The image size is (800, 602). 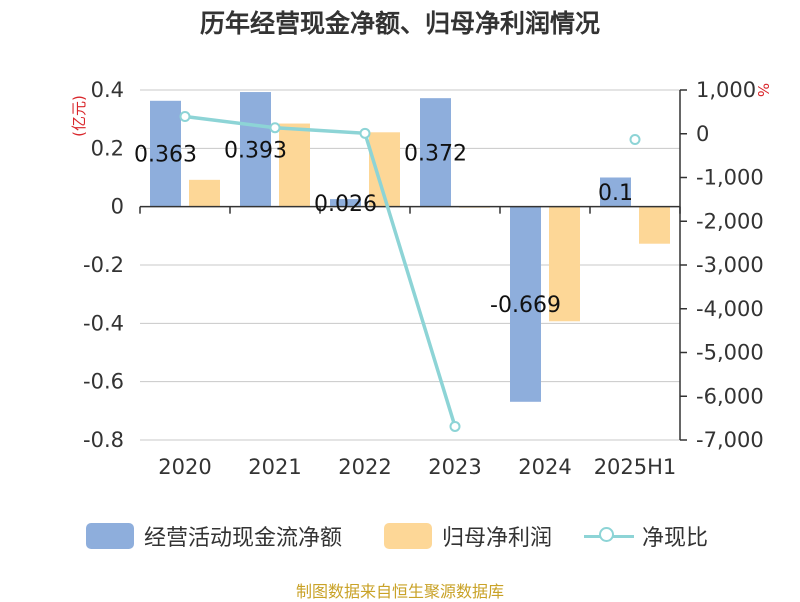 I want to click on left-axis-unit-label: (亿元), so click(x=79, y=116).